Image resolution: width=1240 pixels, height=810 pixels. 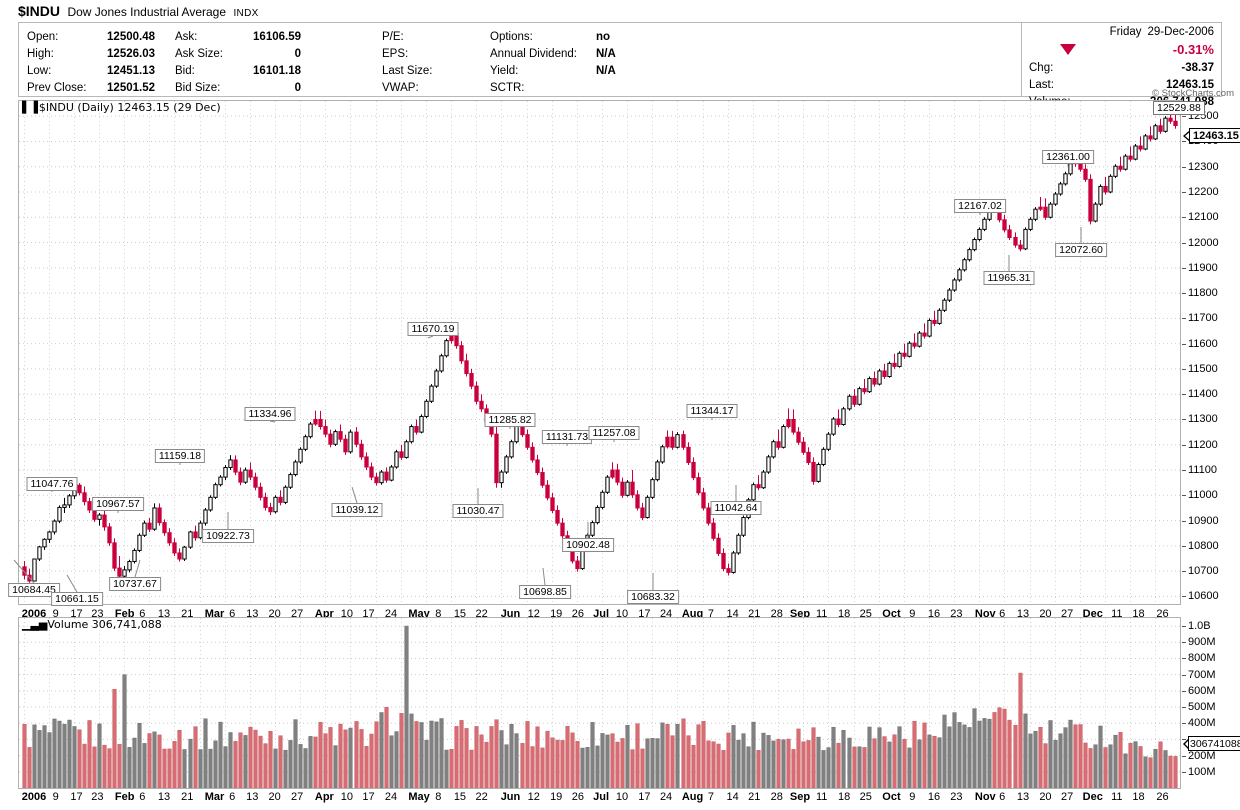 What do you see at coordinates (1203, 343) in the screenshot?
I see `price-axis-label: 11600` at bounding box center [1203, 343].